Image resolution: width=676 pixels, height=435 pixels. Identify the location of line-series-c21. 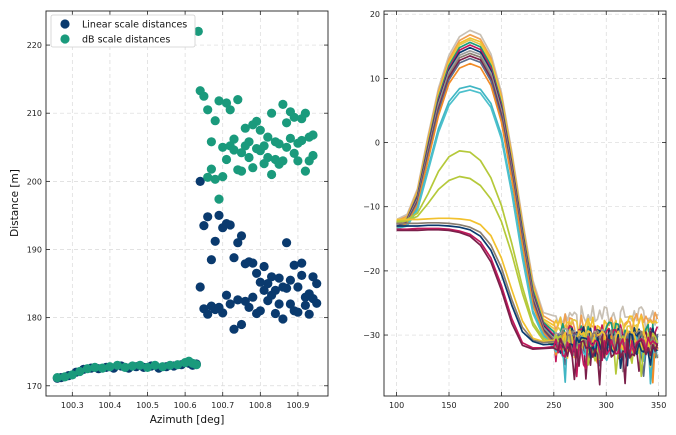
(527, 307).